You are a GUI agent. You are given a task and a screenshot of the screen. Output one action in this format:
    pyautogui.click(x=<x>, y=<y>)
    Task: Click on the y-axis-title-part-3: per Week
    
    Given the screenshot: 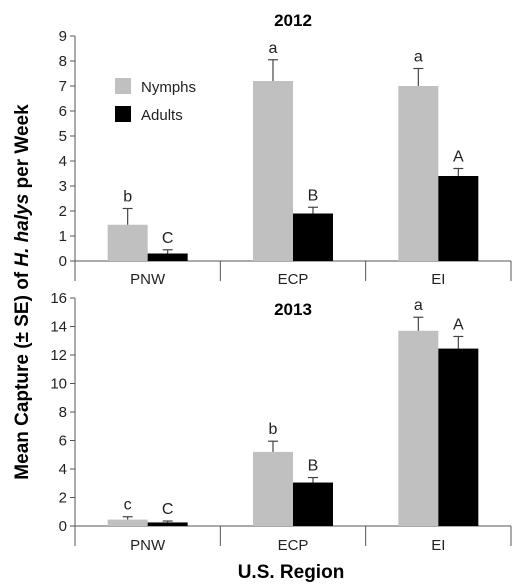 What is the action you would take?
    pyautogui.click(x=22, y=149)
    